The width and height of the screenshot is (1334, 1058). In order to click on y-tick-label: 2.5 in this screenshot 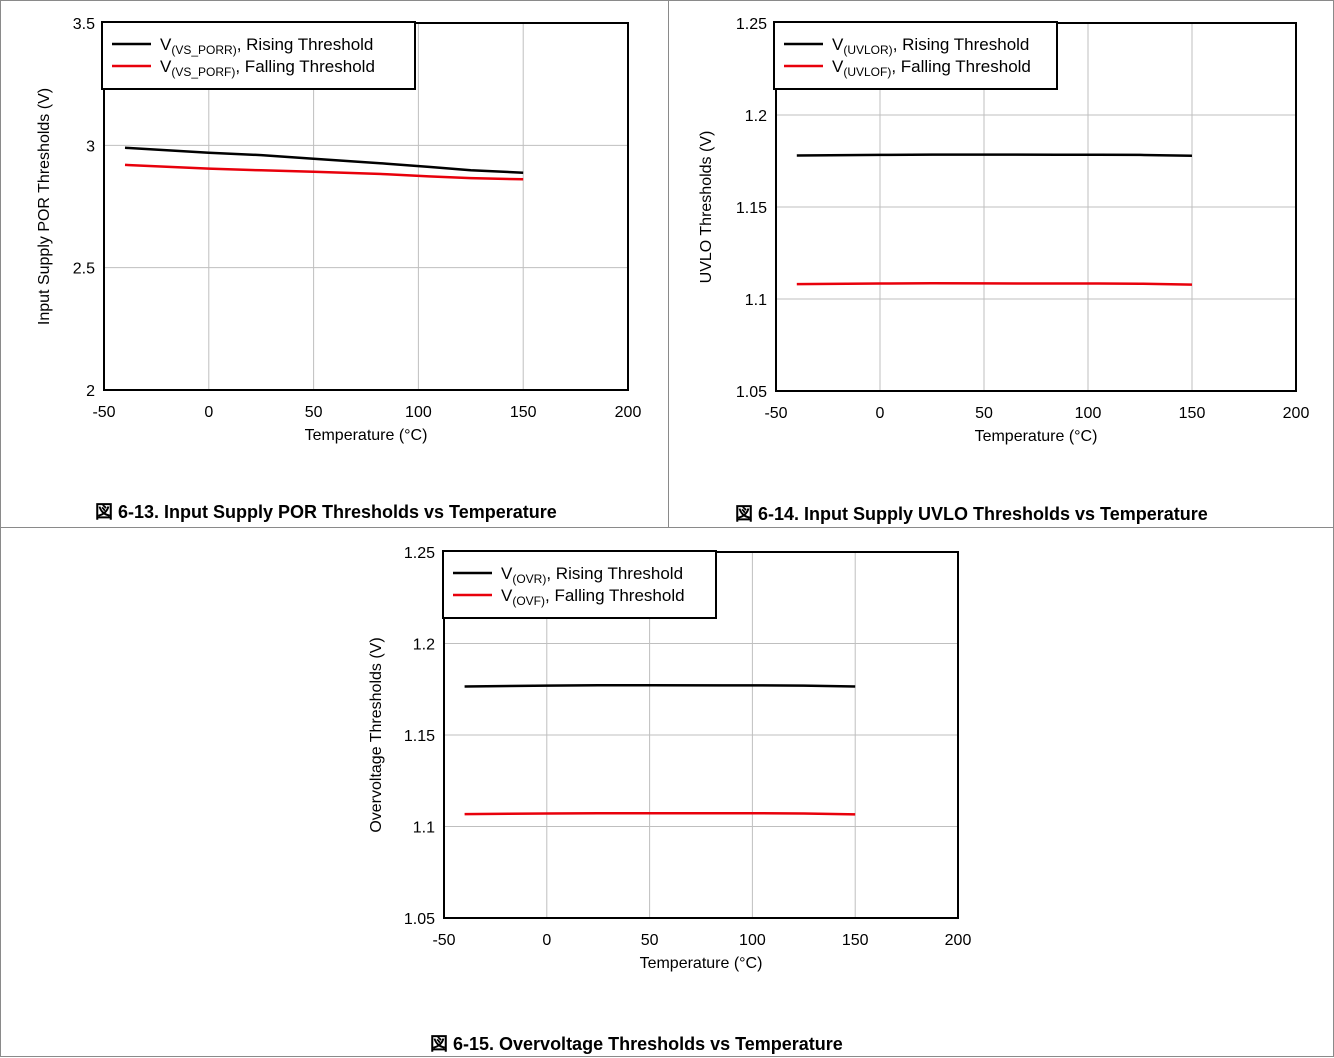, I will do `click(84, 269)`.